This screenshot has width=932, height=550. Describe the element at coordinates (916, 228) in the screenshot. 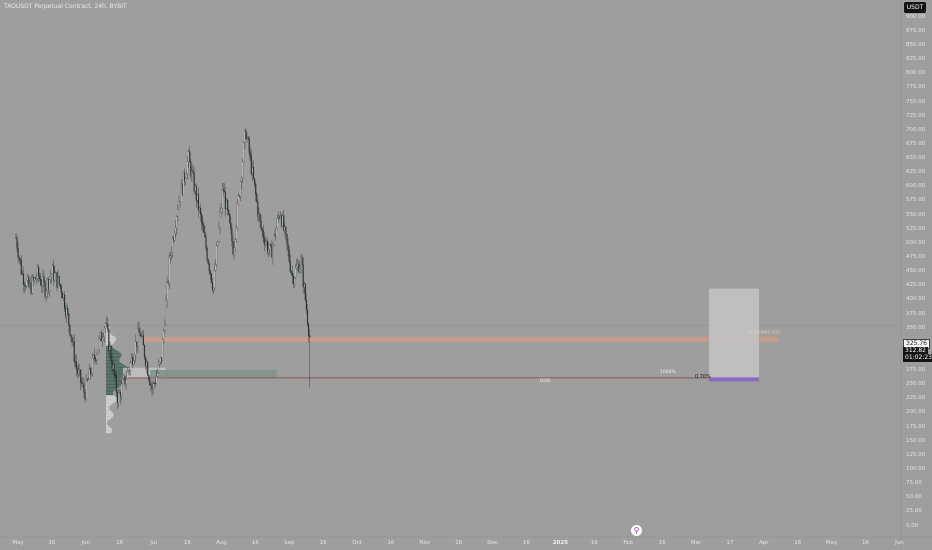

I see `y-tick-label: 525.00` at that location.